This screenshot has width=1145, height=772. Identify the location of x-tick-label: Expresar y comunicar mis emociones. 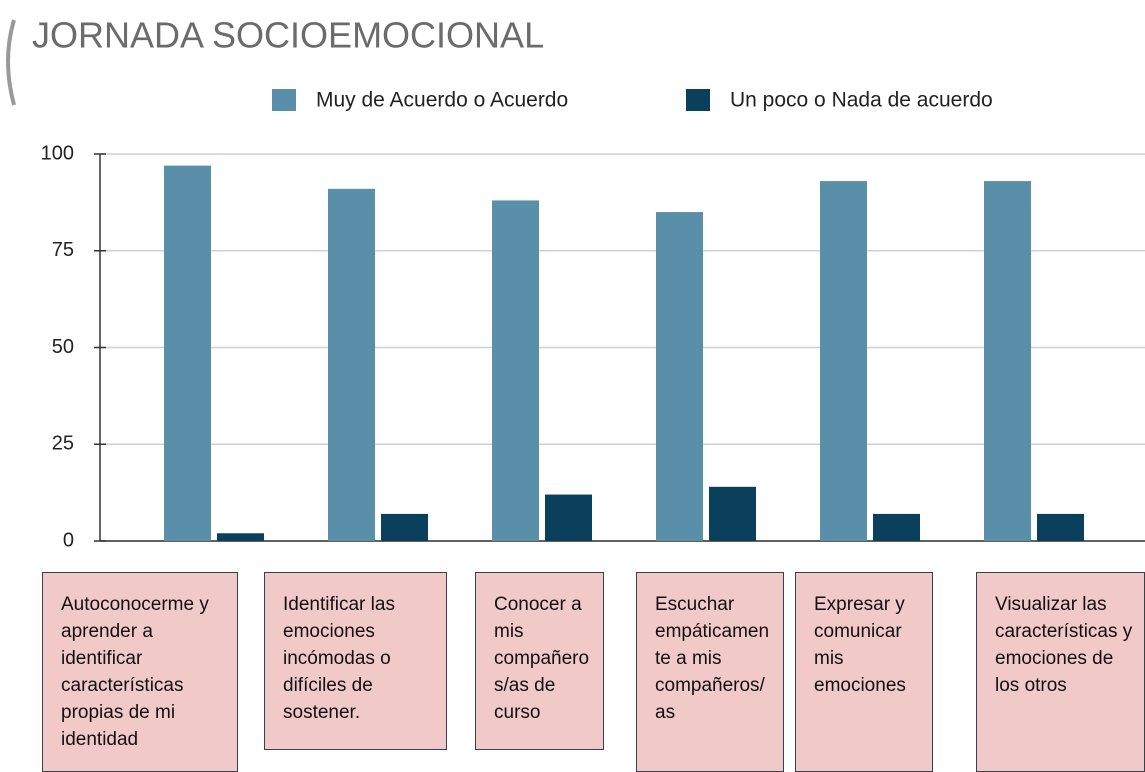
(864, 672).